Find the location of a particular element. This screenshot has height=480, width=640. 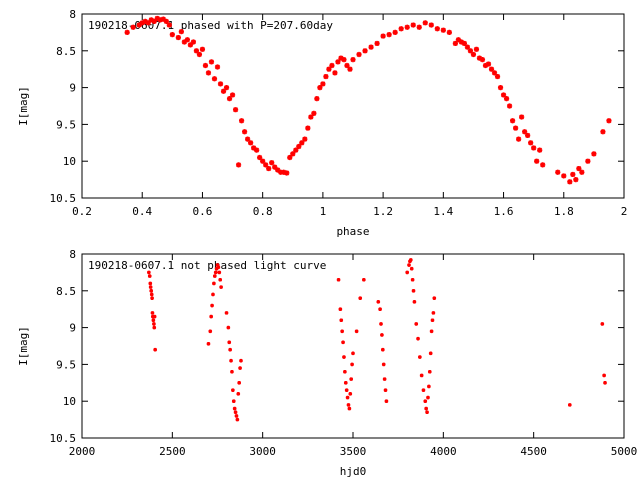

x-tick-label: 0.8 is located at coordinates (263, 211).